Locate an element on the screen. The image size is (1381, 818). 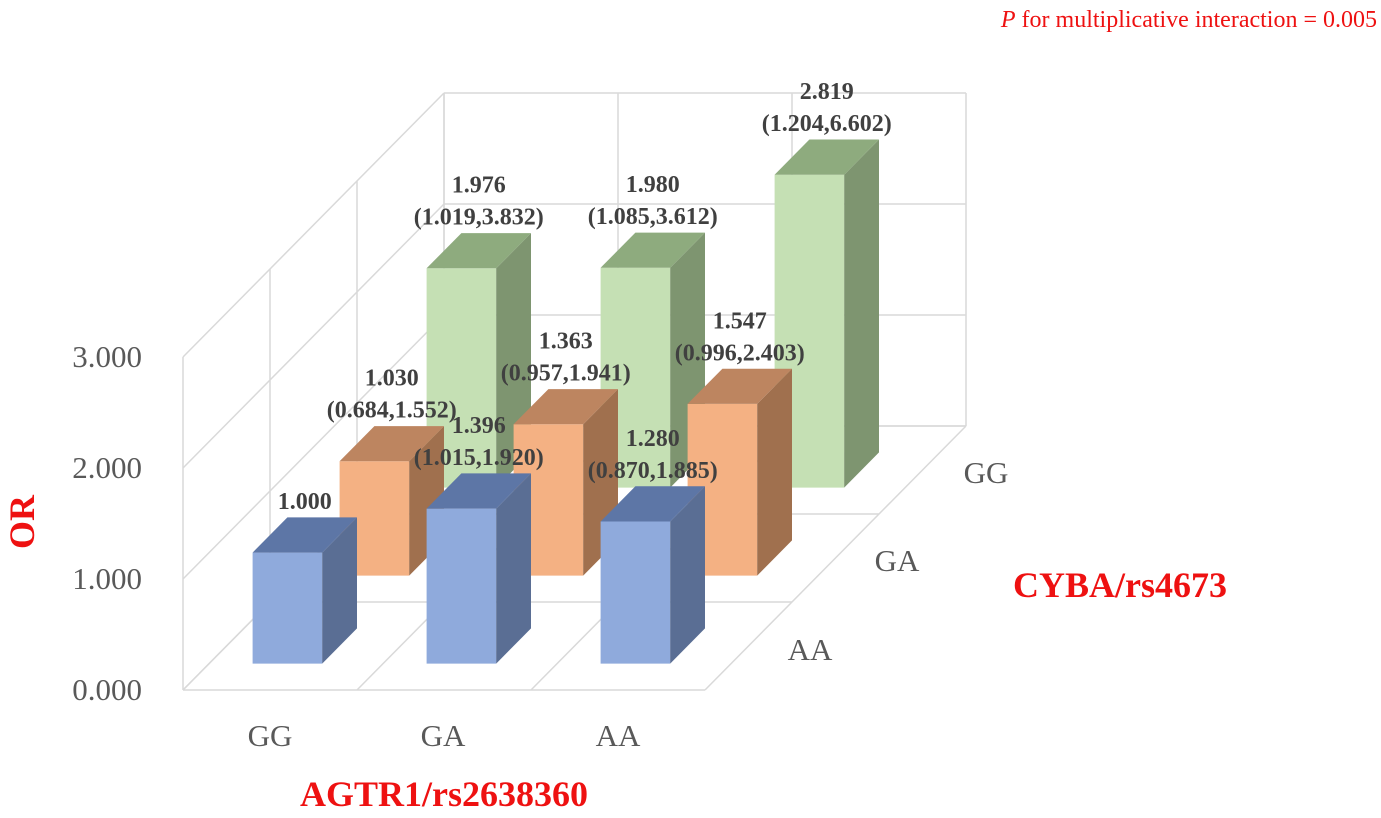
confidence-interval: (1.085,3.612) is located at coordinates (653, 217).